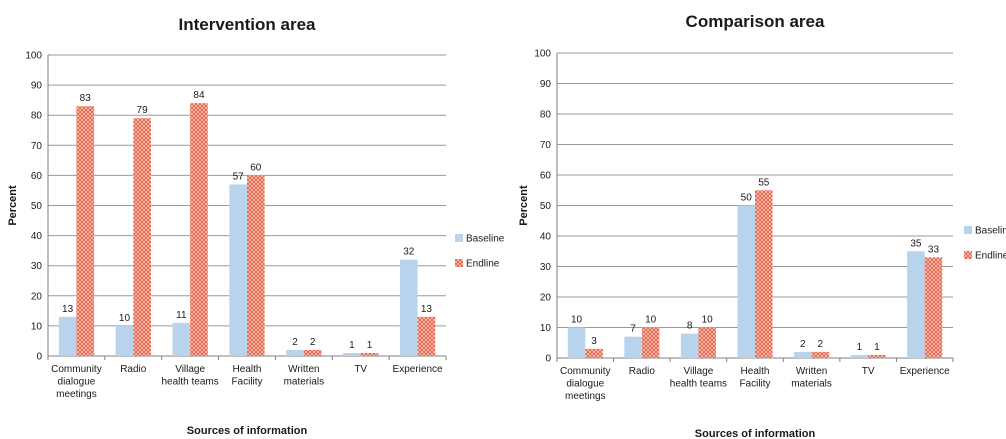 This screenshot has width=1006, height=439. Describe the element at coordinates (181, 315) in the screenshot. I see `chart1-data-label-baseline-village-health-teams: 11` at that location.